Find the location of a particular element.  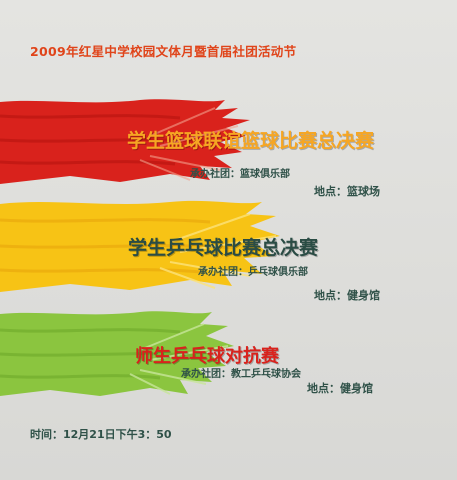

red-brush-stroke is located at coordinates (125, 141).